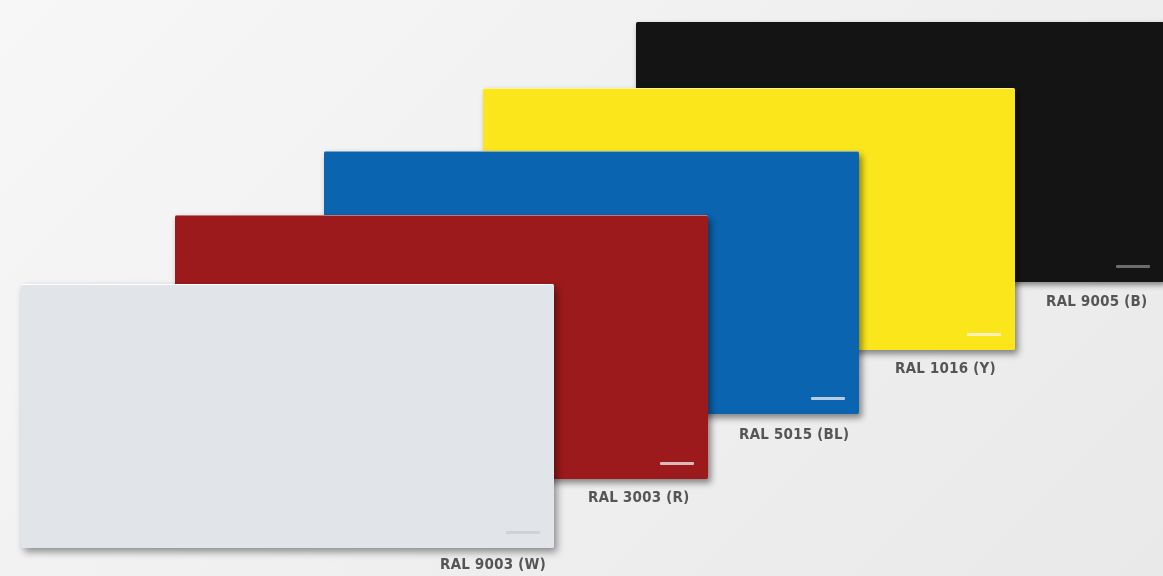 This screenshot has width=1163, height=576. Describe the element at coordinates (639, 497) in the screenshot. I see `label-red-panel: RAL 3003 (R)` at that location.